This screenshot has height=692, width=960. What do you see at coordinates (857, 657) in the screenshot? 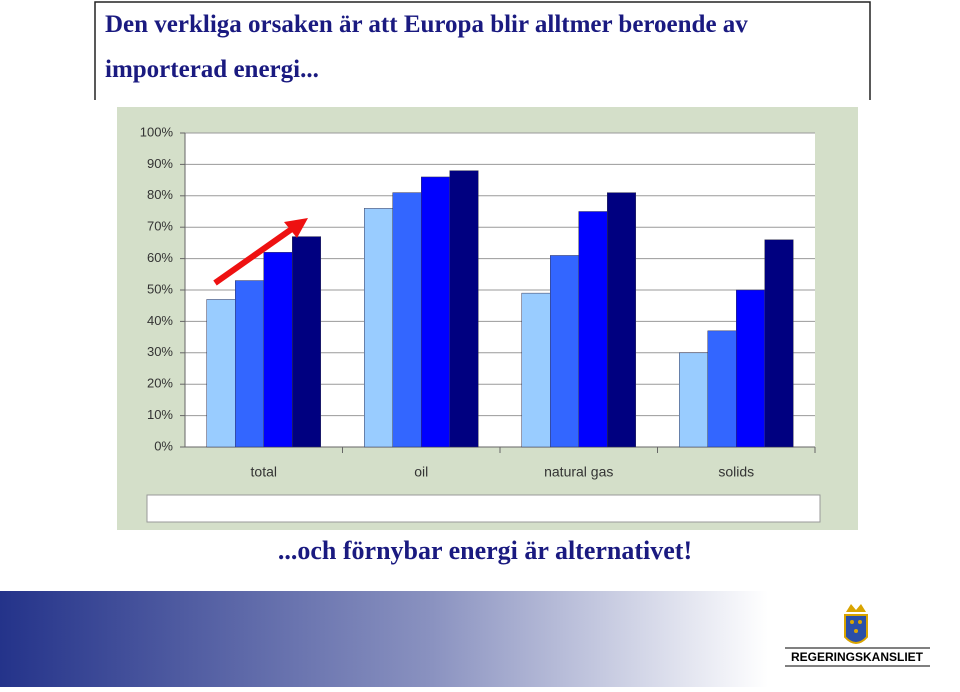
I see `logo-text: REGERINGSKANSLIET` at bounding box center [857, 657].